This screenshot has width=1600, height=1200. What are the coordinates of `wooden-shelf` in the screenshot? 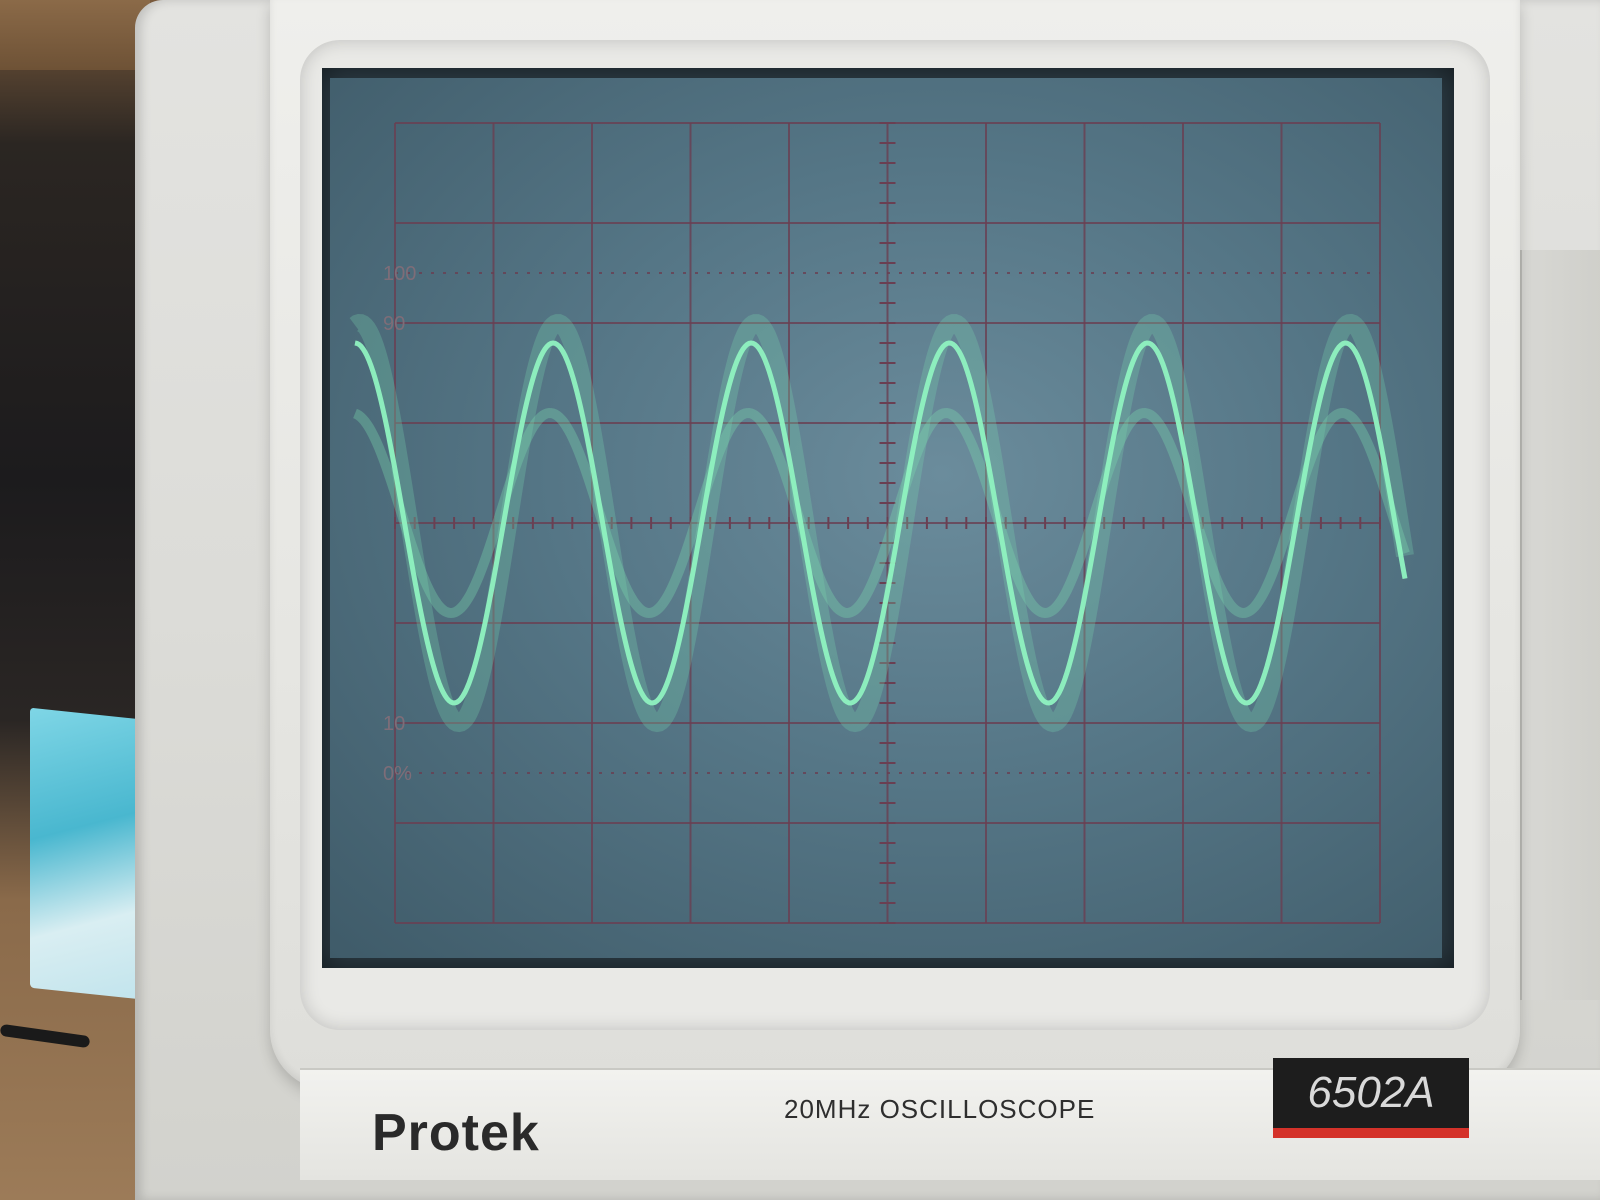 It's located at (75, 35).